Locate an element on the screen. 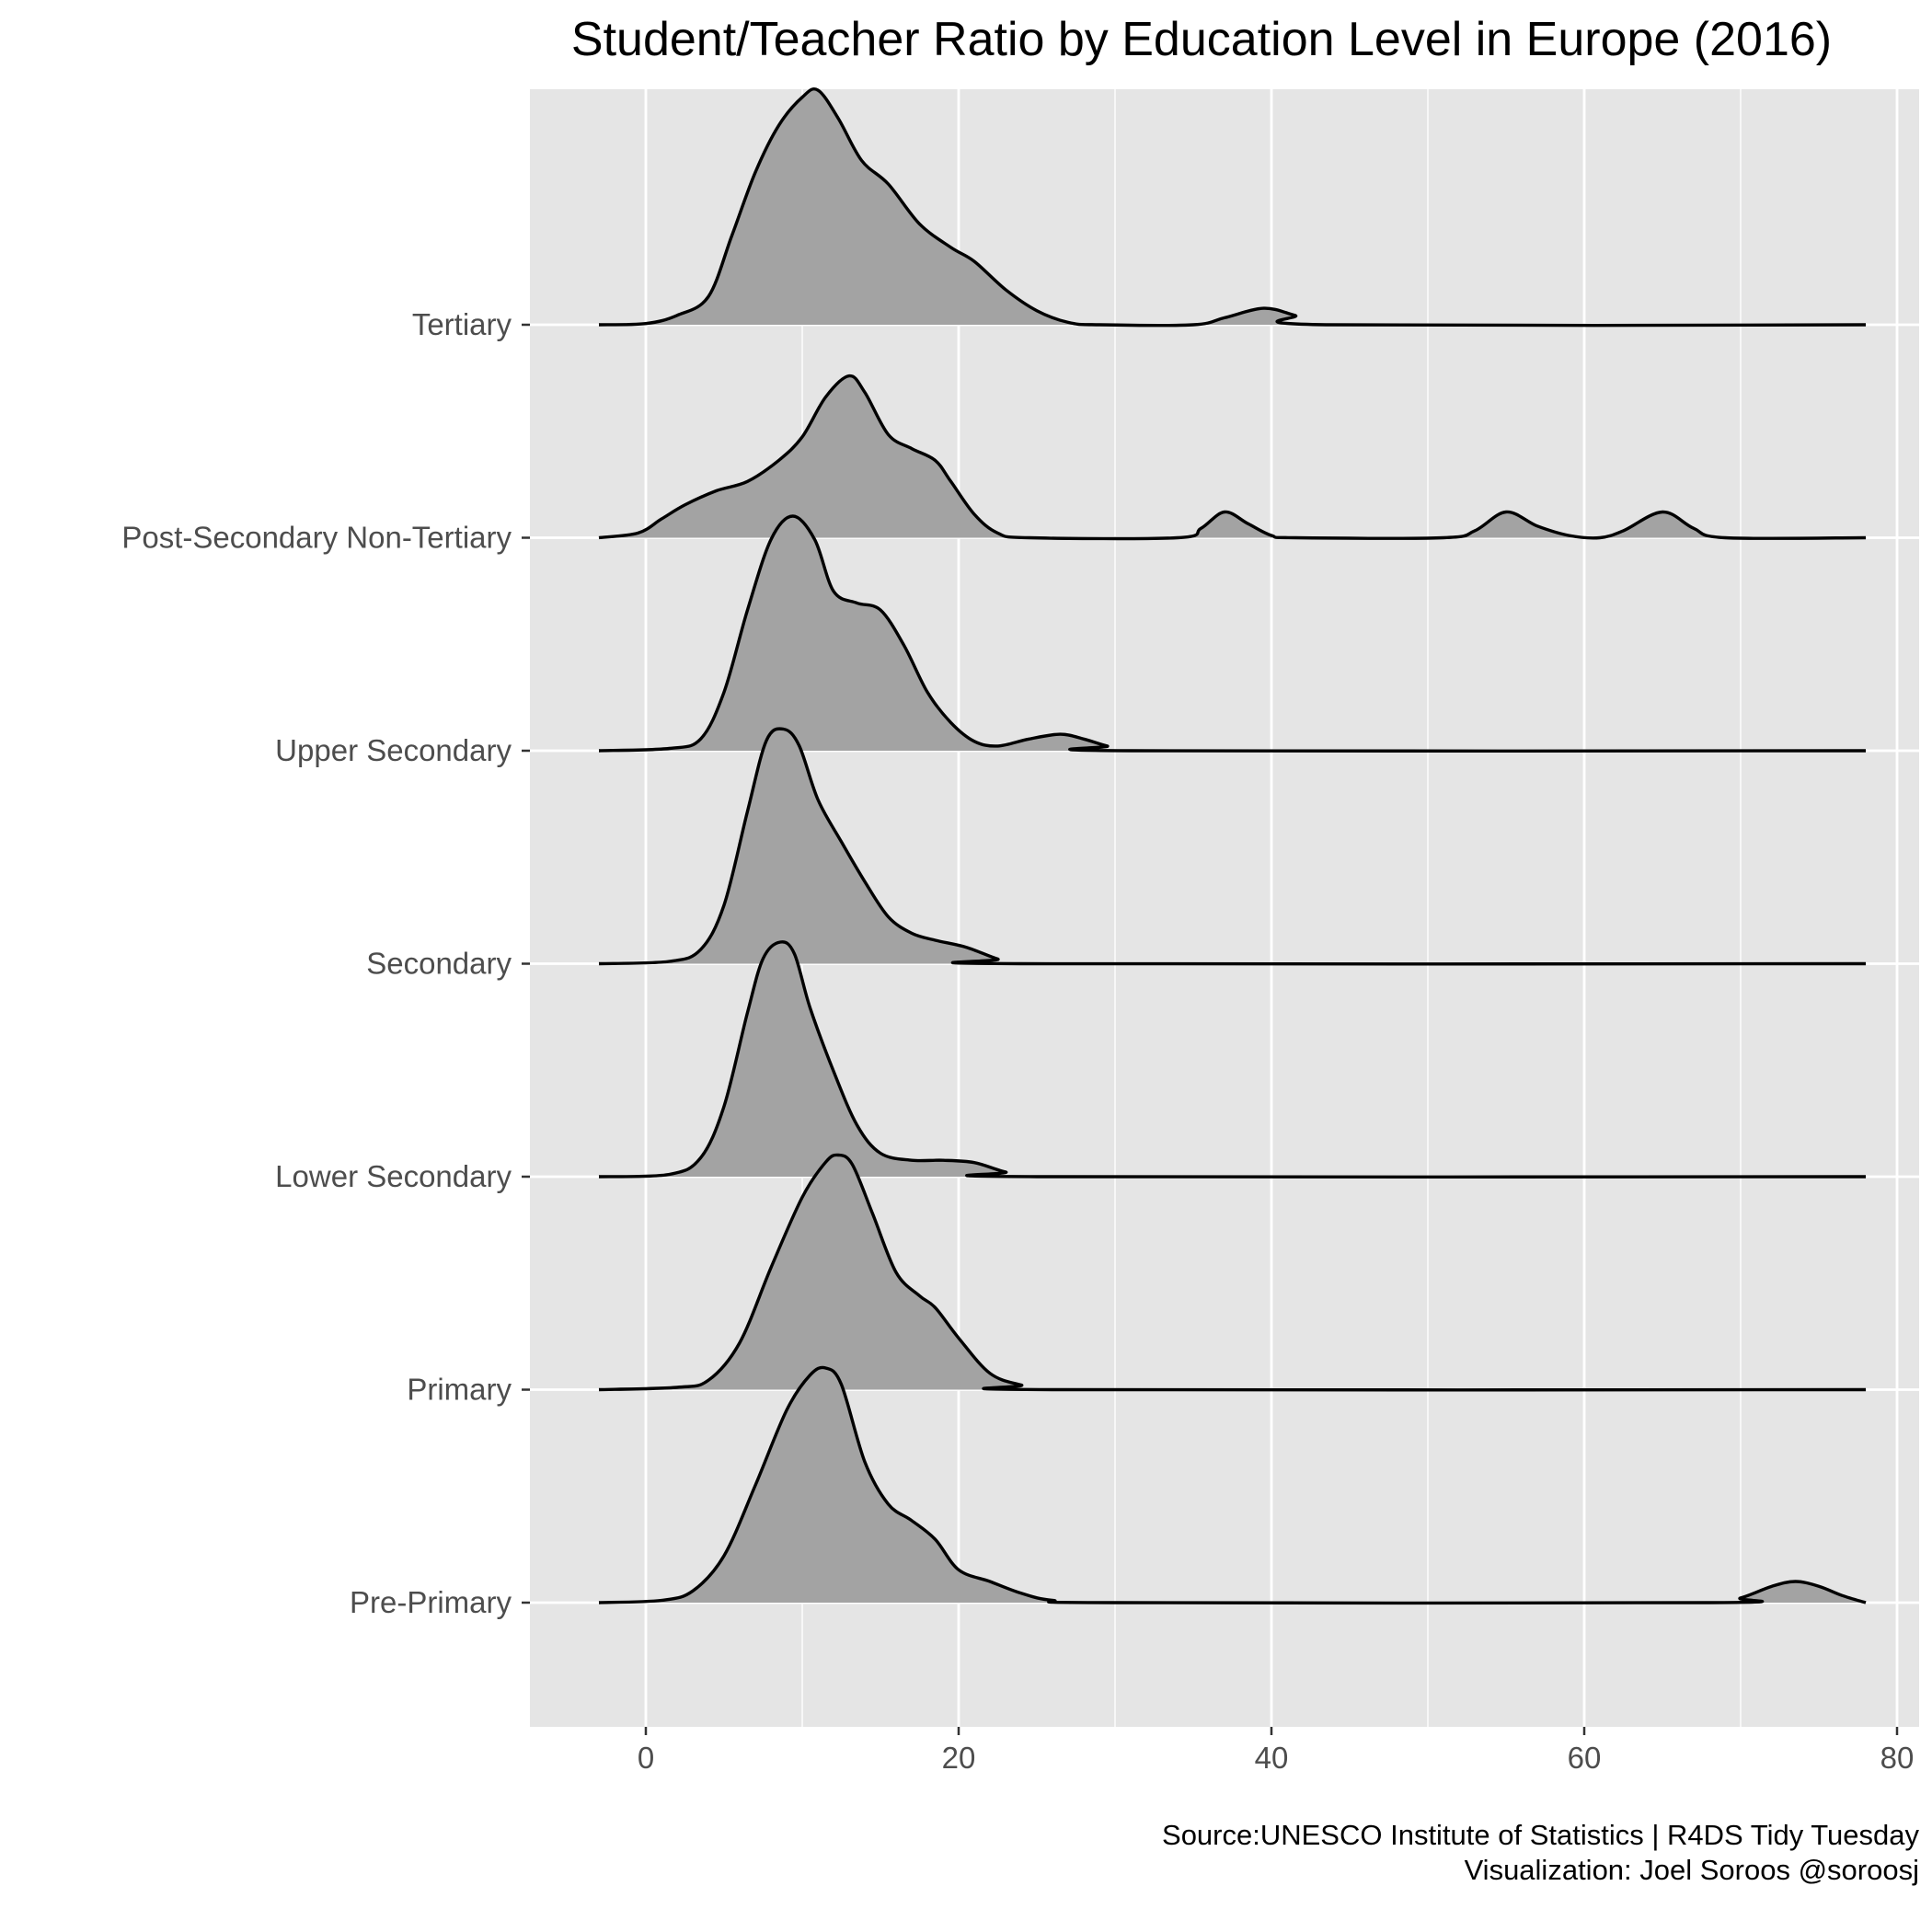  ridge-lower-secondary is located at coordinates (1232, 1059).